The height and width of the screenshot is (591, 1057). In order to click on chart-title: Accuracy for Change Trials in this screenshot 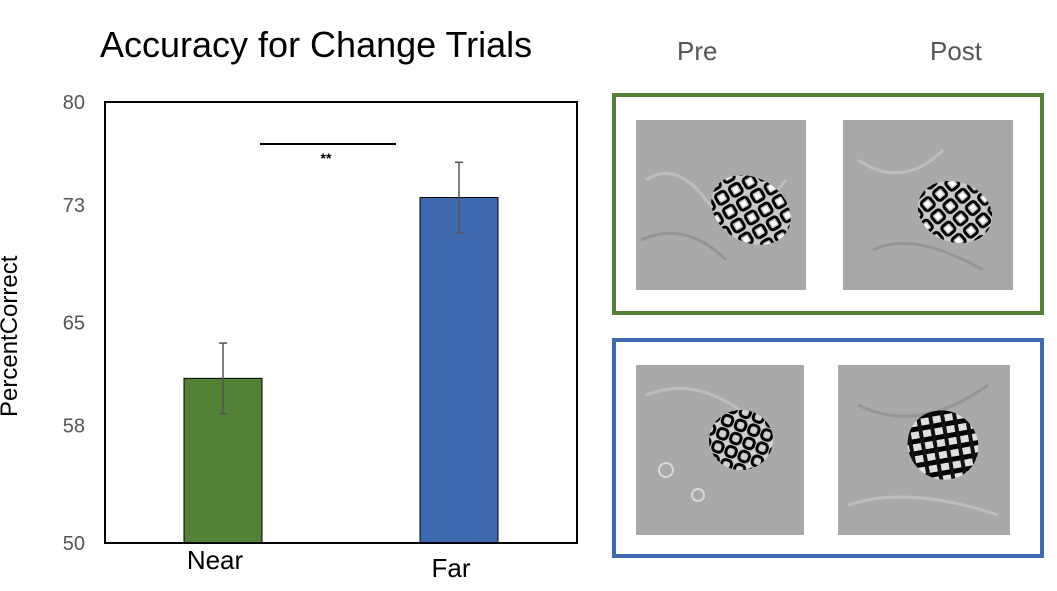, I will do `click(316, 44)`.